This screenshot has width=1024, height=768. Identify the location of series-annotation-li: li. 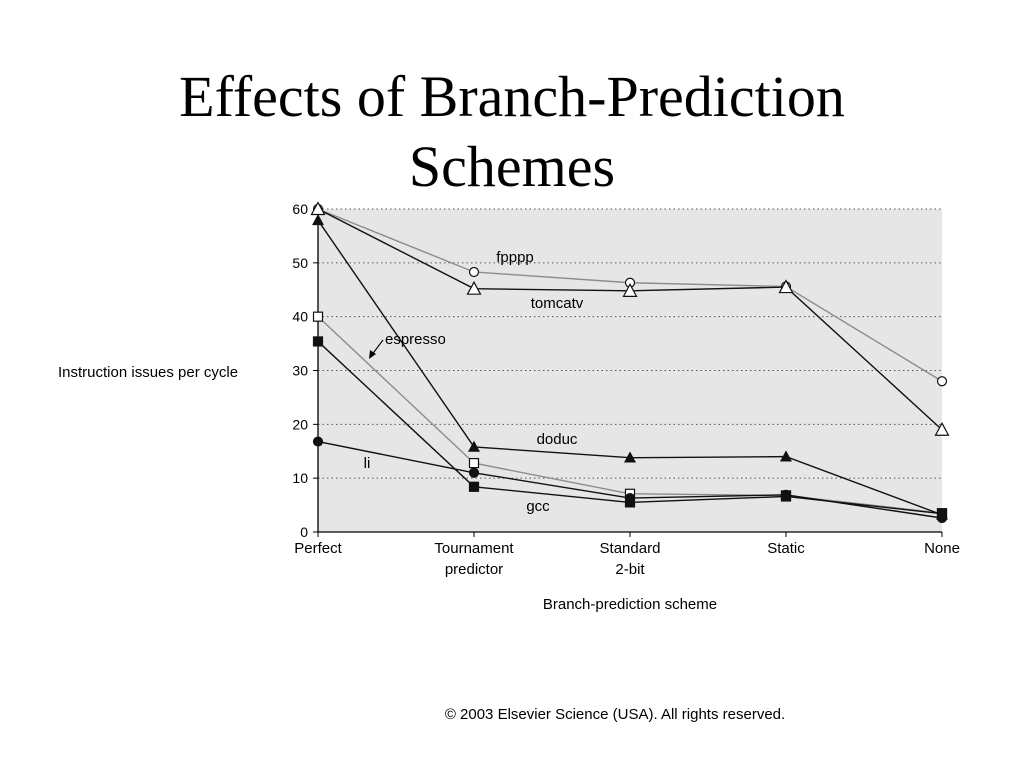
(367, 463).